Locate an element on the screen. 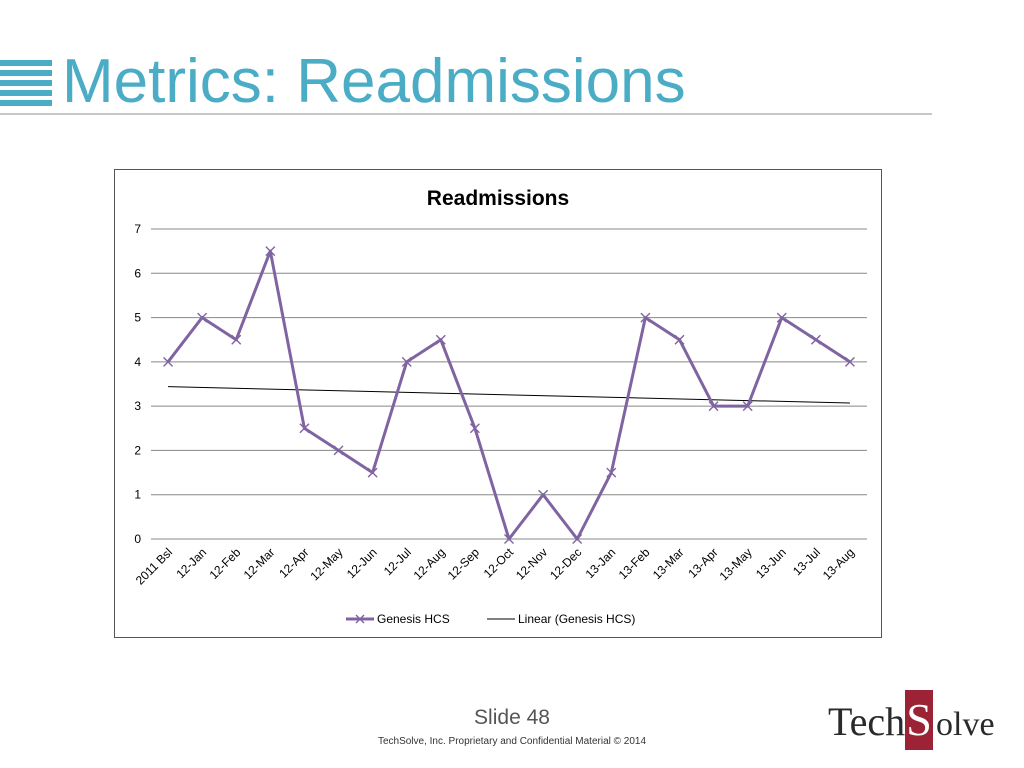 Image resolution: width=1024 pixels, height=768 pixels. logo-text-olve: olve is located at coordinates (965, 724).